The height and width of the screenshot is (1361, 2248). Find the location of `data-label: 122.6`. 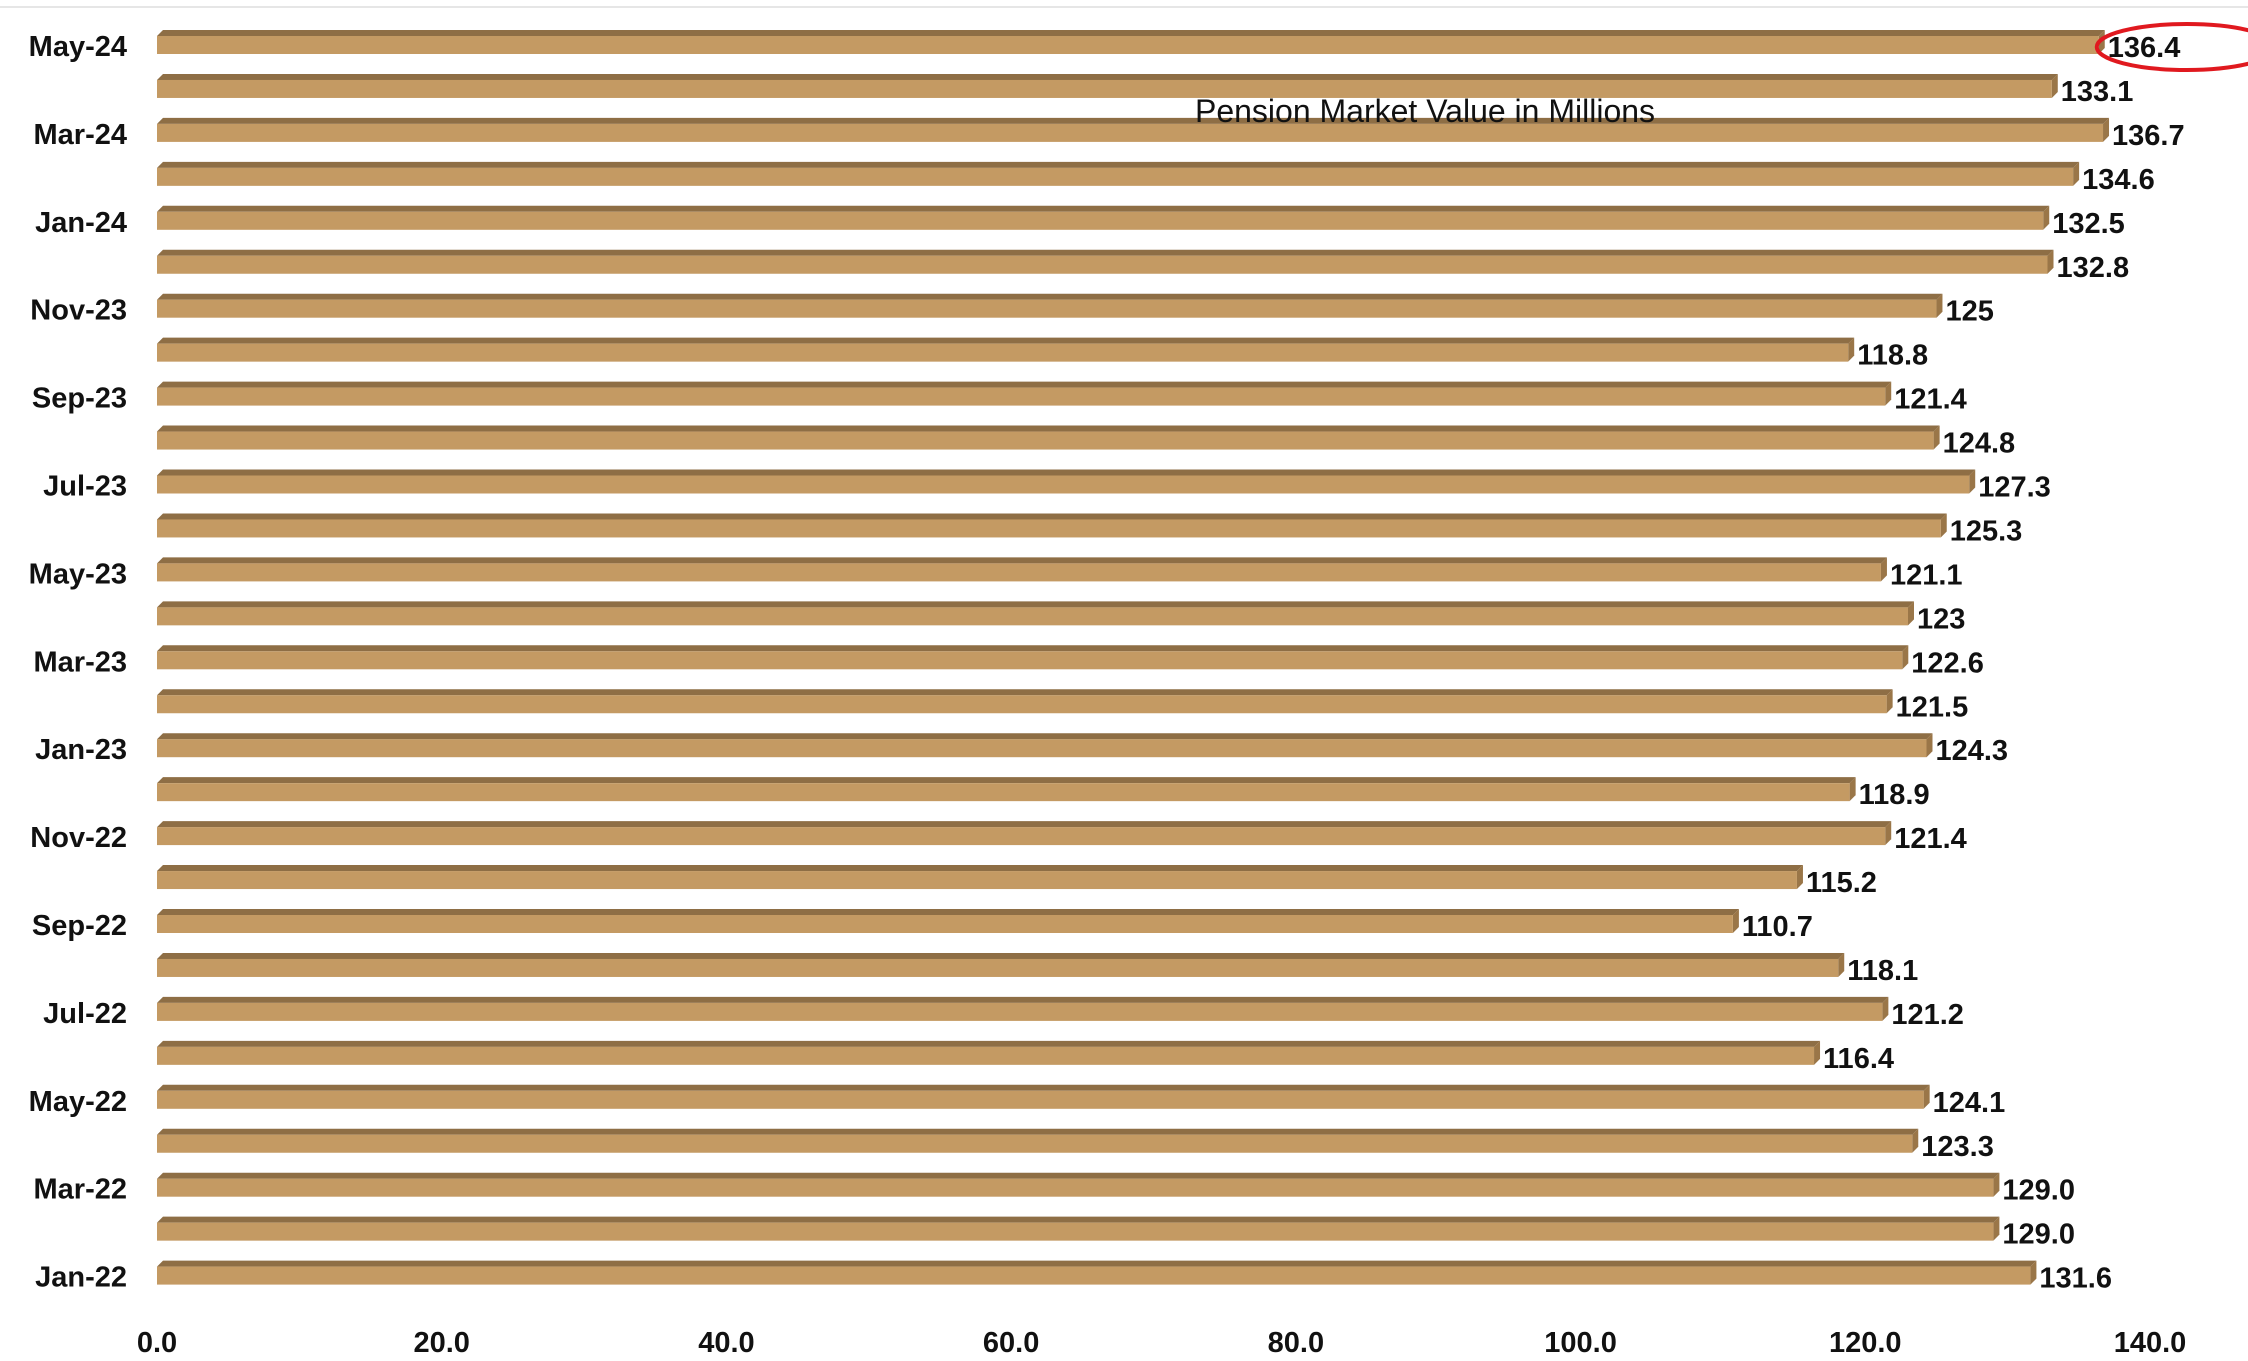

data-label: 122.6 is located at coordinates (1947, 663).